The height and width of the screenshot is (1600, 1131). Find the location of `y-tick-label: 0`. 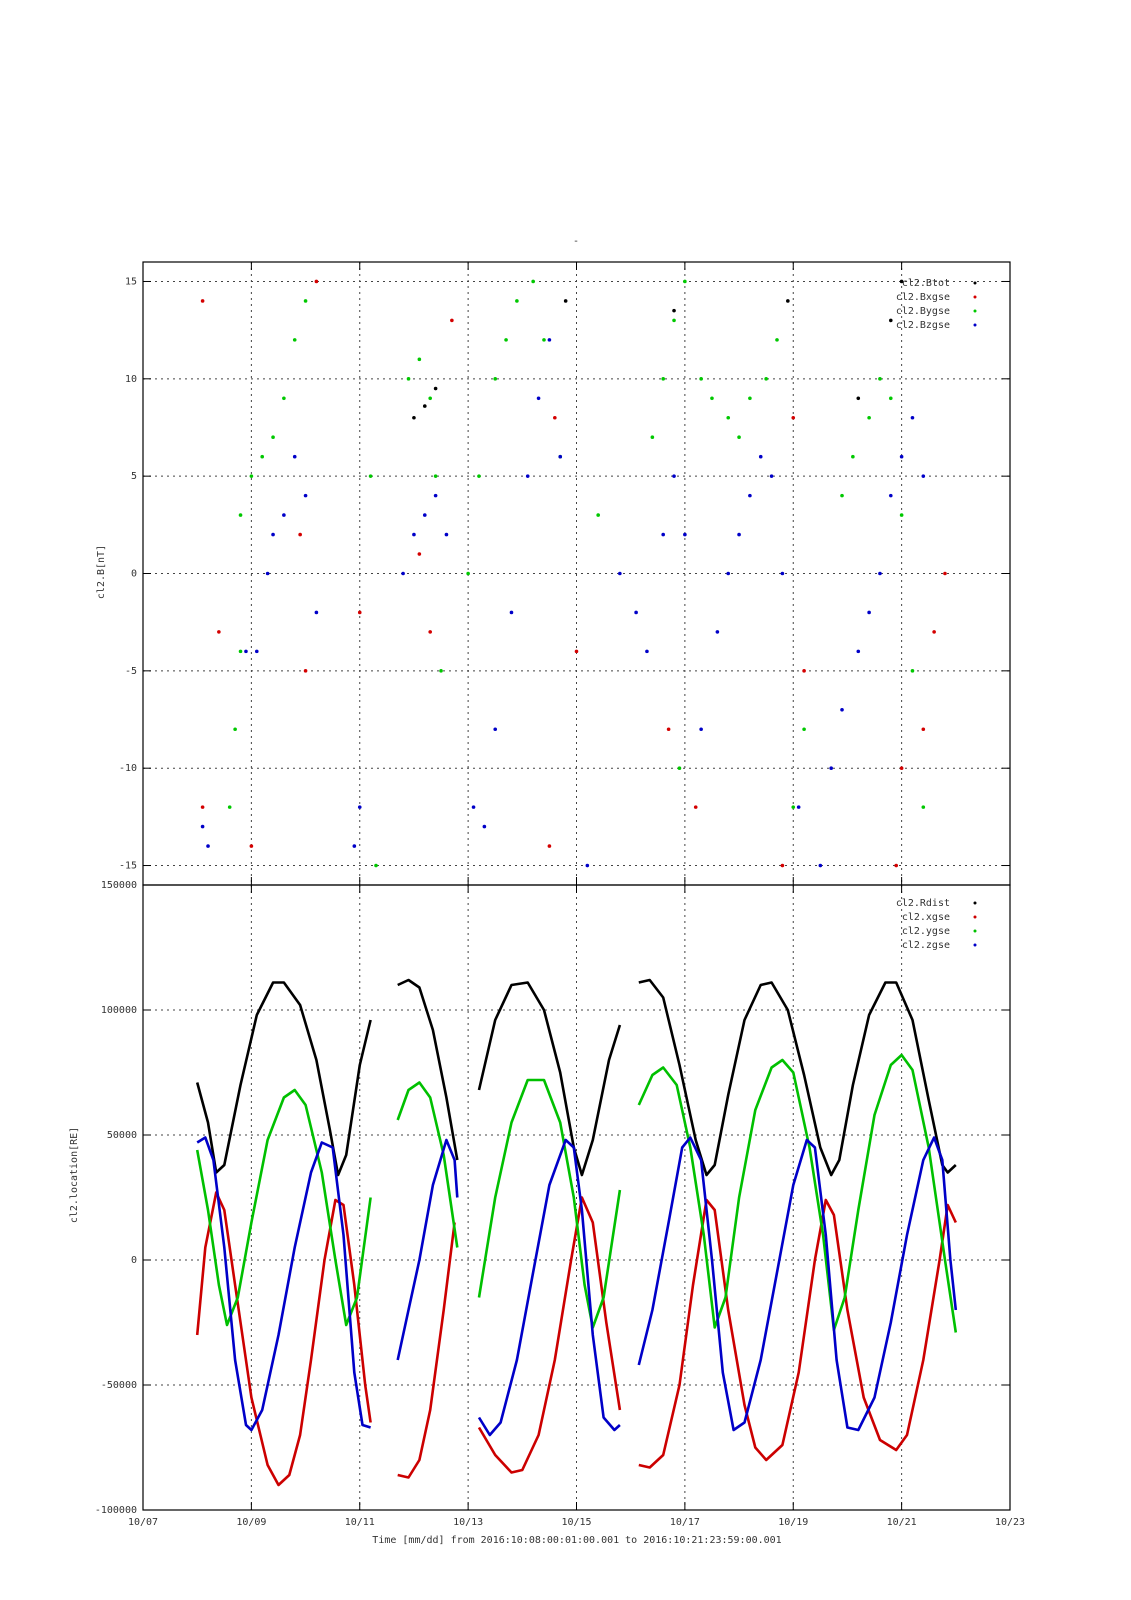

y-tick-label: 0 is located at coordinates (134, 574).